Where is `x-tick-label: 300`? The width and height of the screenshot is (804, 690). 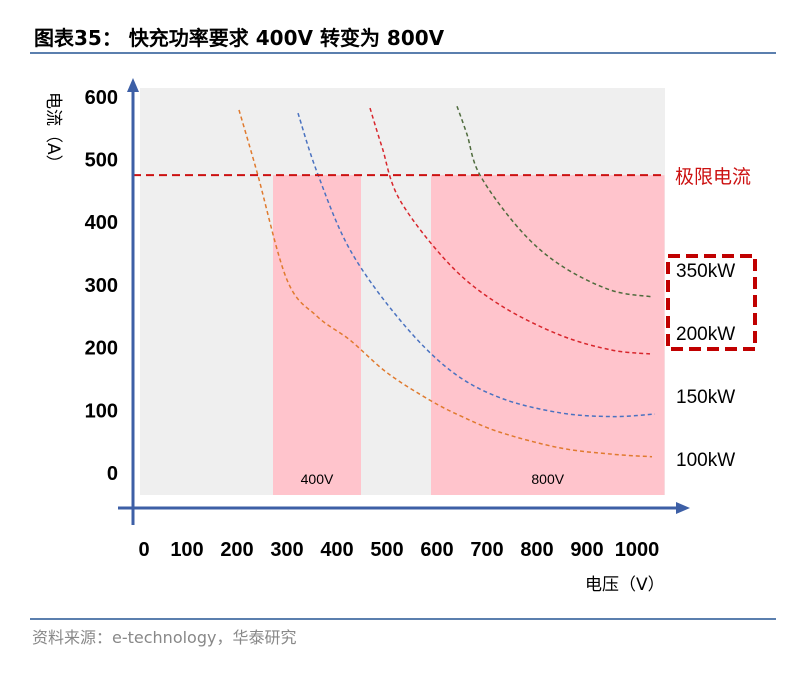
x-tick-label: 300 is located at coordinates (286, 550).